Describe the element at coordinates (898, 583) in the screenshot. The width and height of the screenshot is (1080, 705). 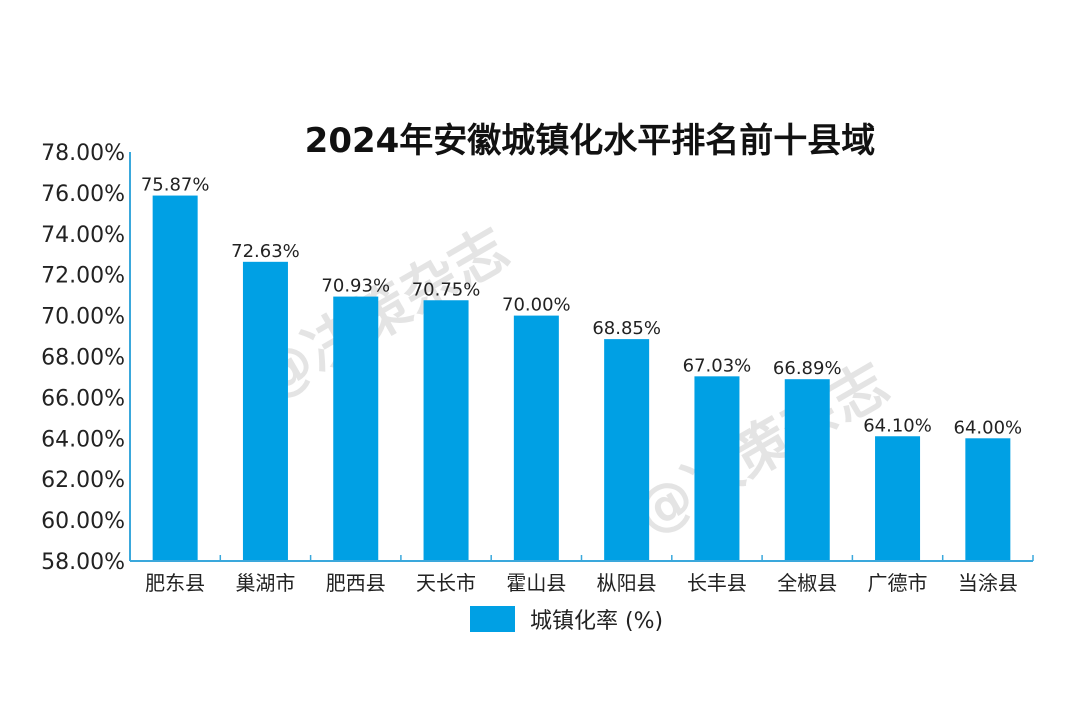
I see `x-tick-label: 广德市` at that location.